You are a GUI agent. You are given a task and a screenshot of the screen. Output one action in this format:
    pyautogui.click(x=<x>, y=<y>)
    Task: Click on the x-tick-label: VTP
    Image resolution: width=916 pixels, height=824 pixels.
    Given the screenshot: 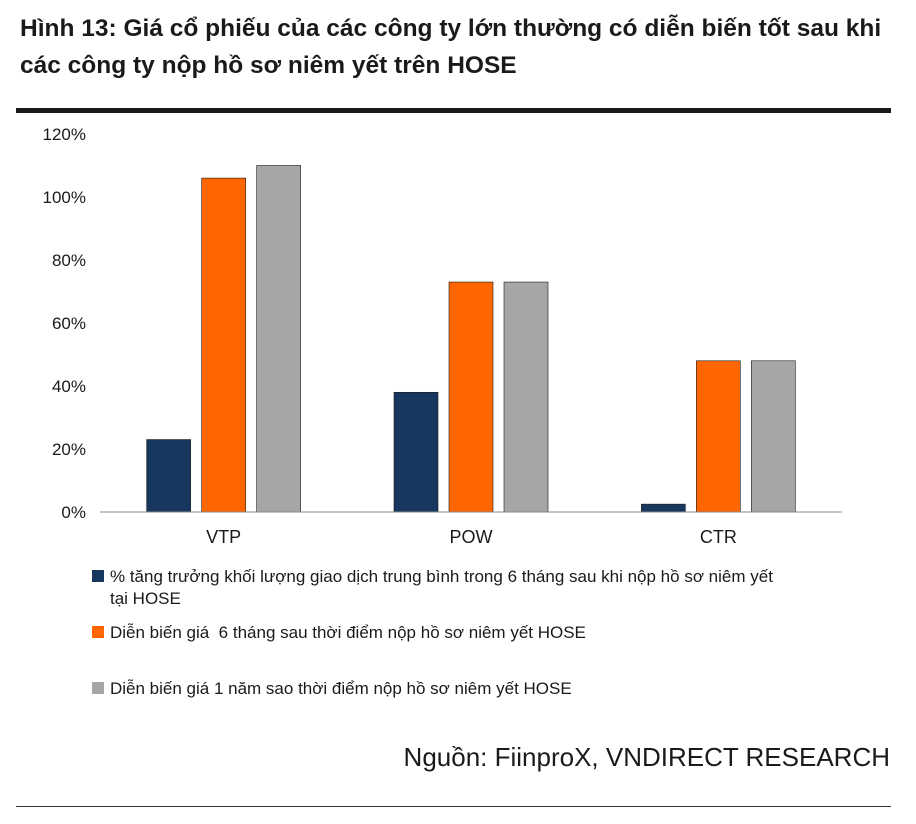 What is the action you would take?
    pyautogui.click(x=223, y=537)
    